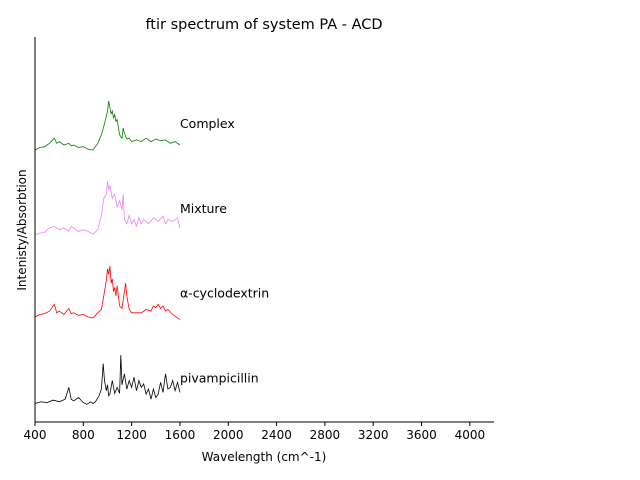 The height and width of the screenshot is (480, 640). I want to click on series-layer, so click(107, 252).